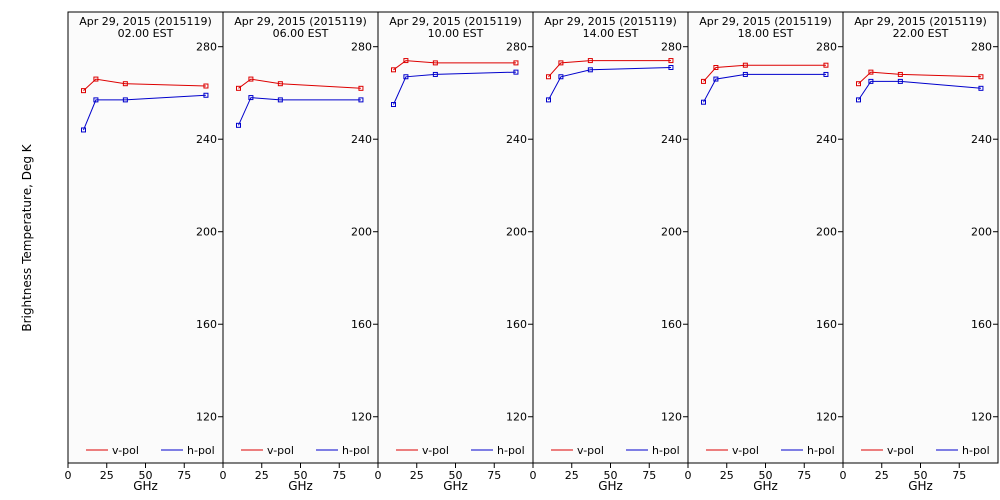 Image resolution: width=1000 pixels, height=500 pixels. What do you see at coordinates (611, 33) in the screenshot?
I see `panel-subtitle: 14.00 EST` at bounding box center [611, 33].